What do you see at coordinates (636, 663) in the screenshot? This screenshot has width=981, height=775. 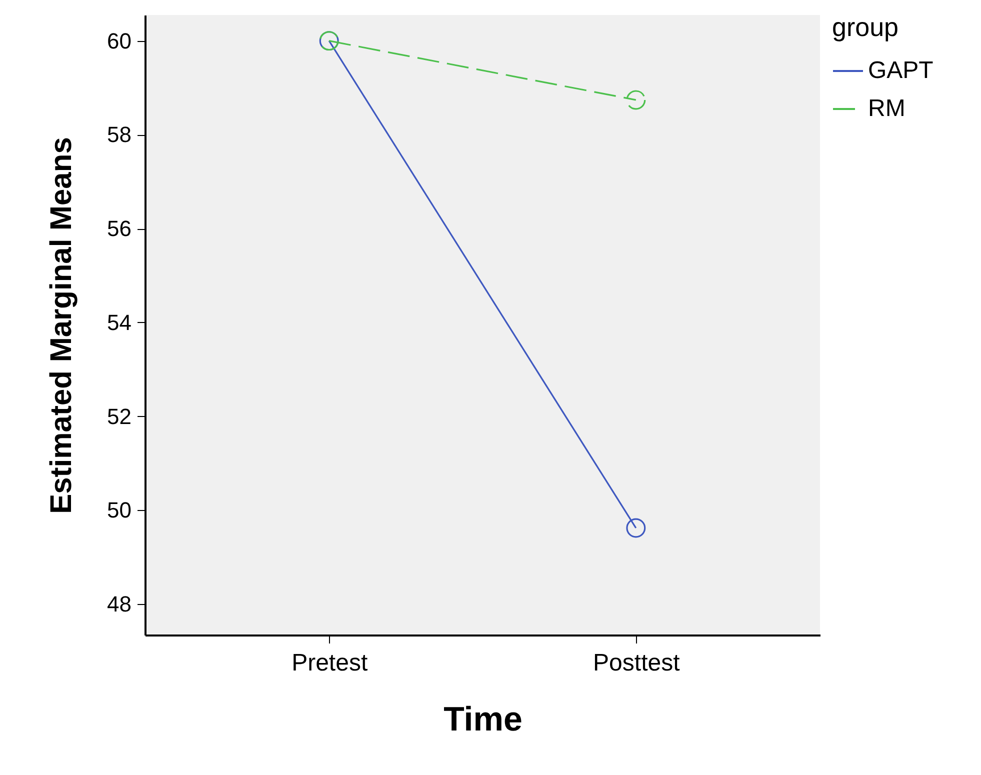 I see `x-tick-label: Posttest` at bounding box center [636, 663].